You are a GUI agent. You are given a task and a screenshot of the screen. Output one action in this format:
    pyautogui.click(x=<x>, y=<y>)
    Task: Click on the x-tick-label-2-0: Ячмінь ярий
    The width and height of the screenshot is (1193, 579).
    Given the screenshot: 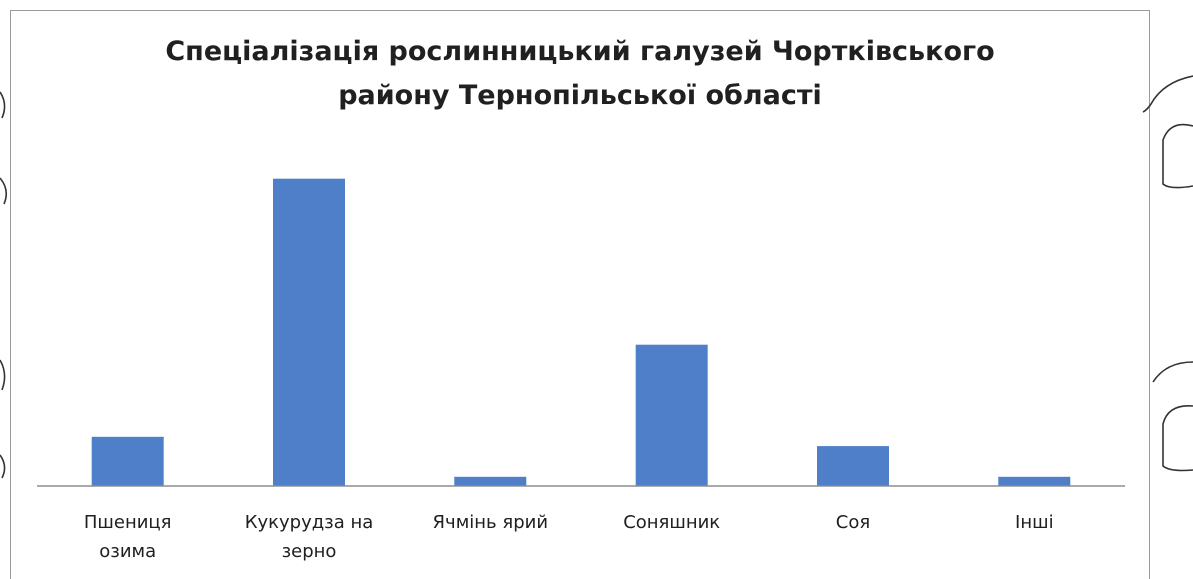 What is the action you would take?
    pyautogui.click(x=490, y=522)
    